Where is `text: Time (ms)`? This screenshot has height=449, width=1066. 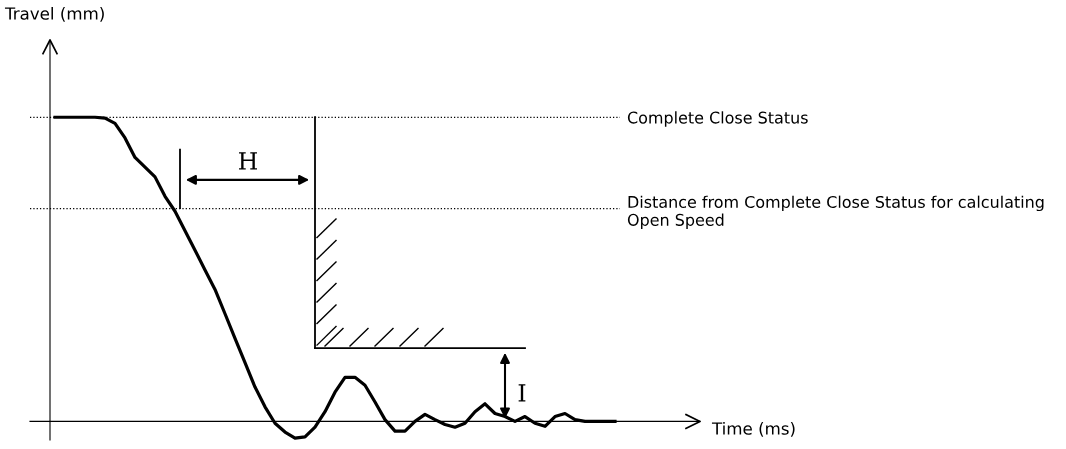
text: Time (ms) is located at coordinates (753, 429).